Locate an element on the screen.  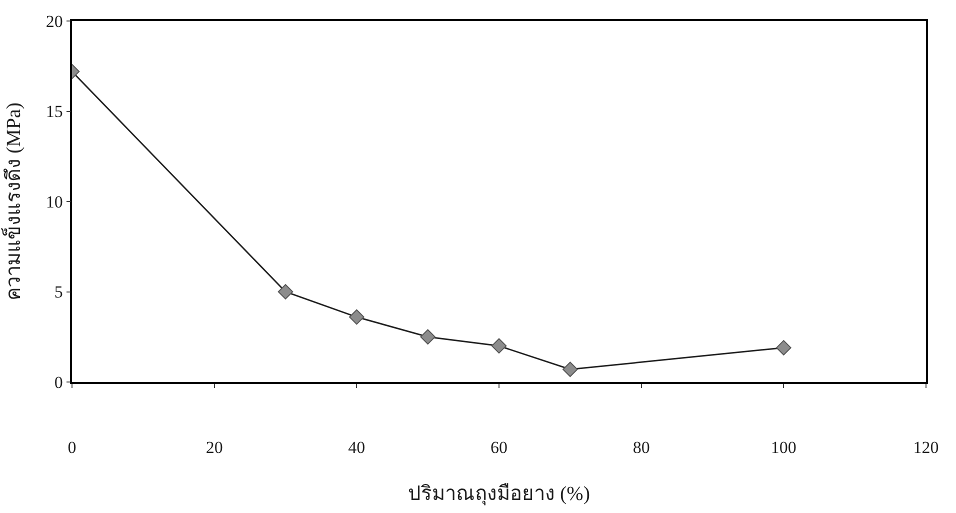
y-tick-label: 0 is located at coordinates (58, 382).